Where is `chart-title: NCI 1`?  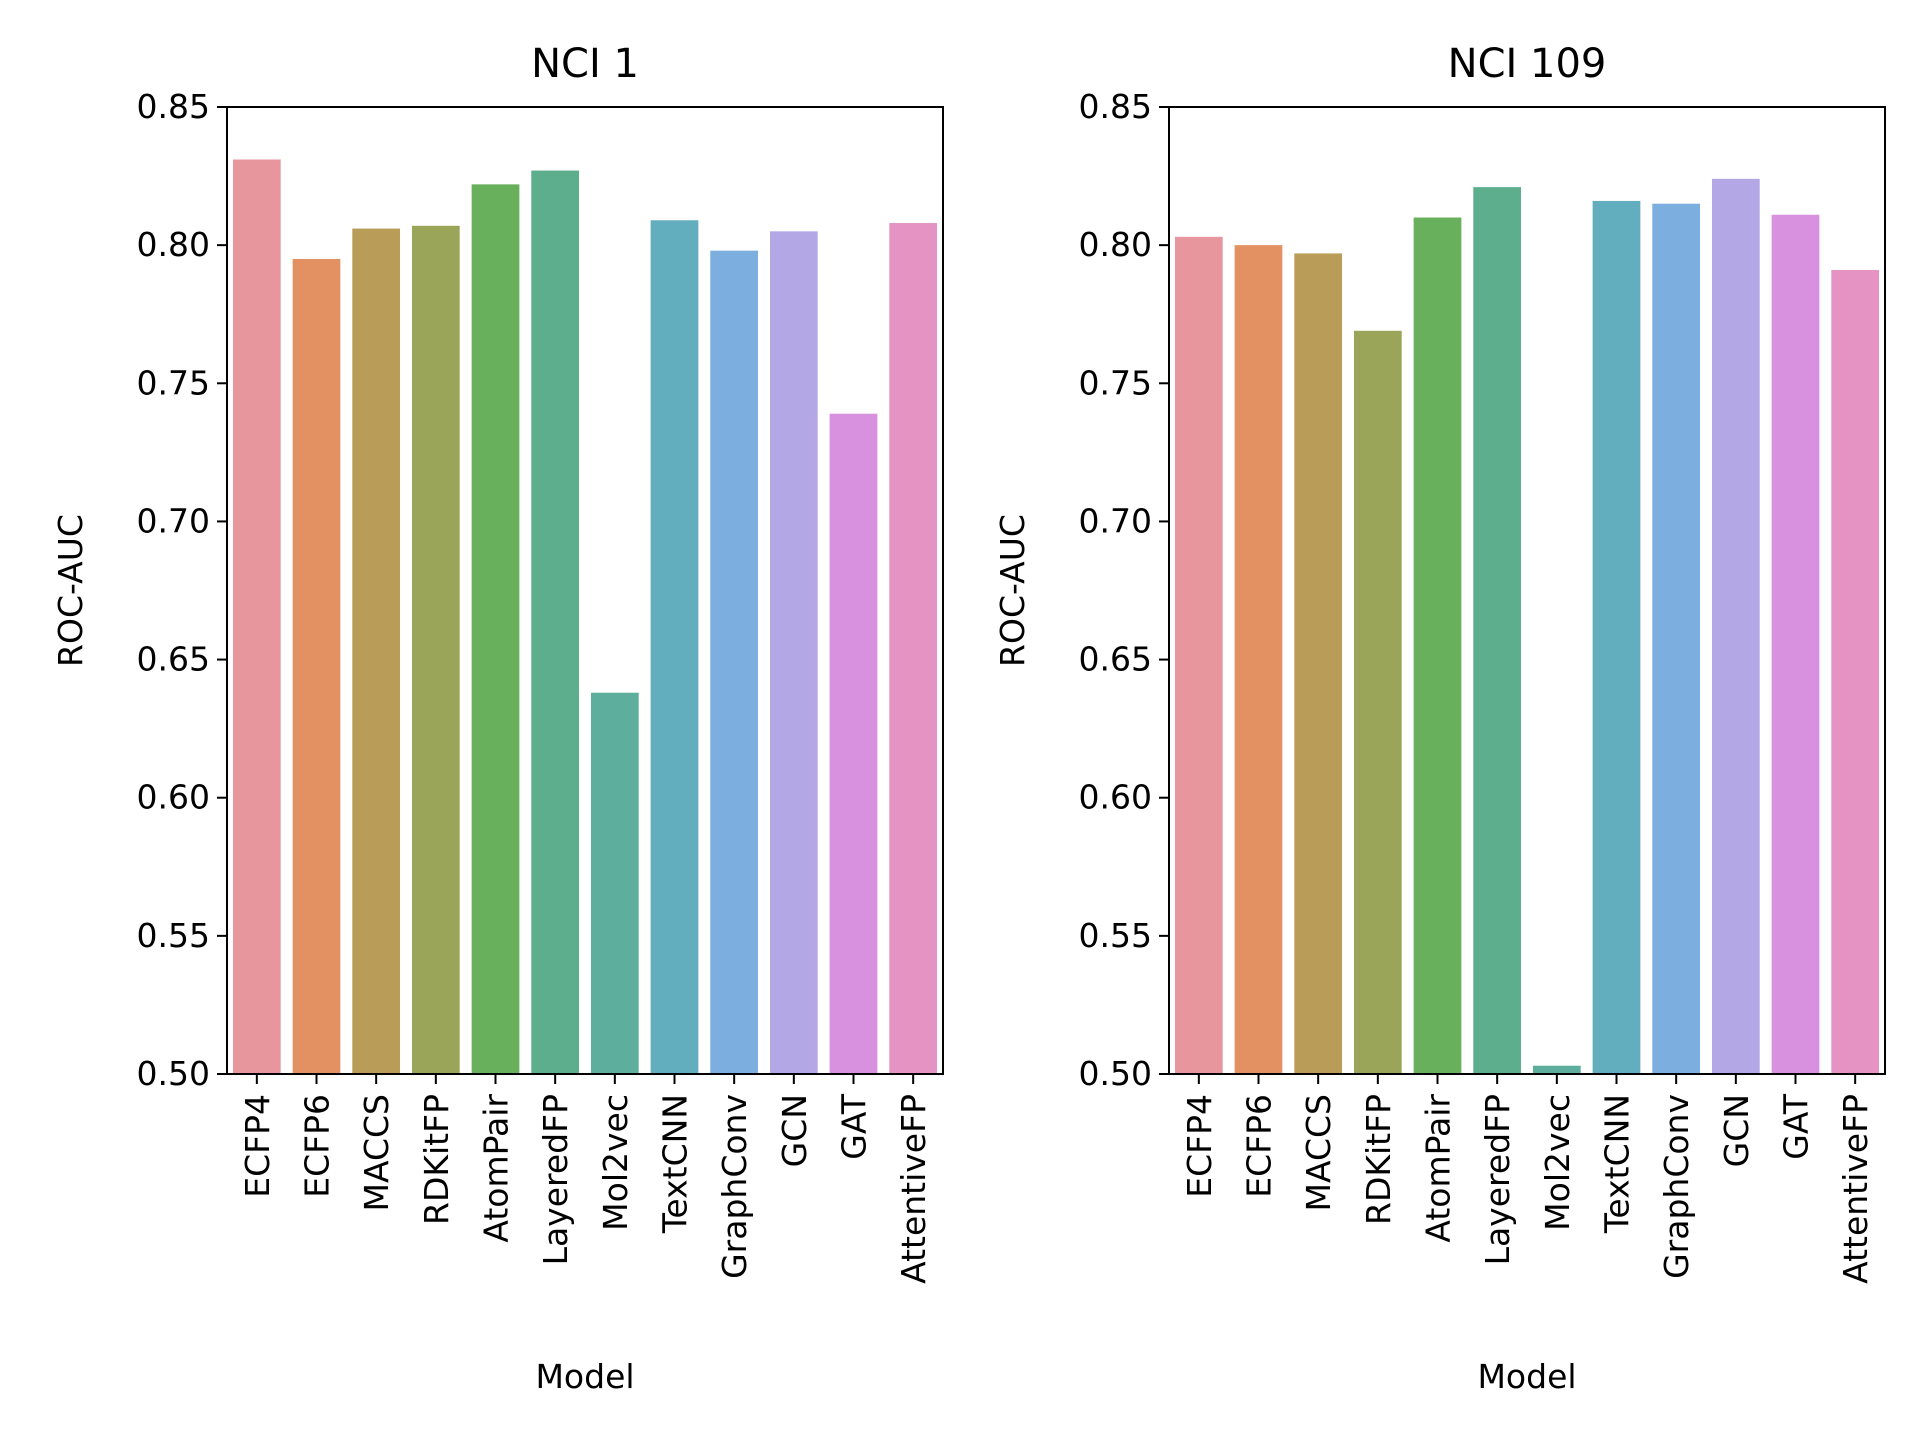 chart-title: NCI 1 is located at coordinates (585, 64).